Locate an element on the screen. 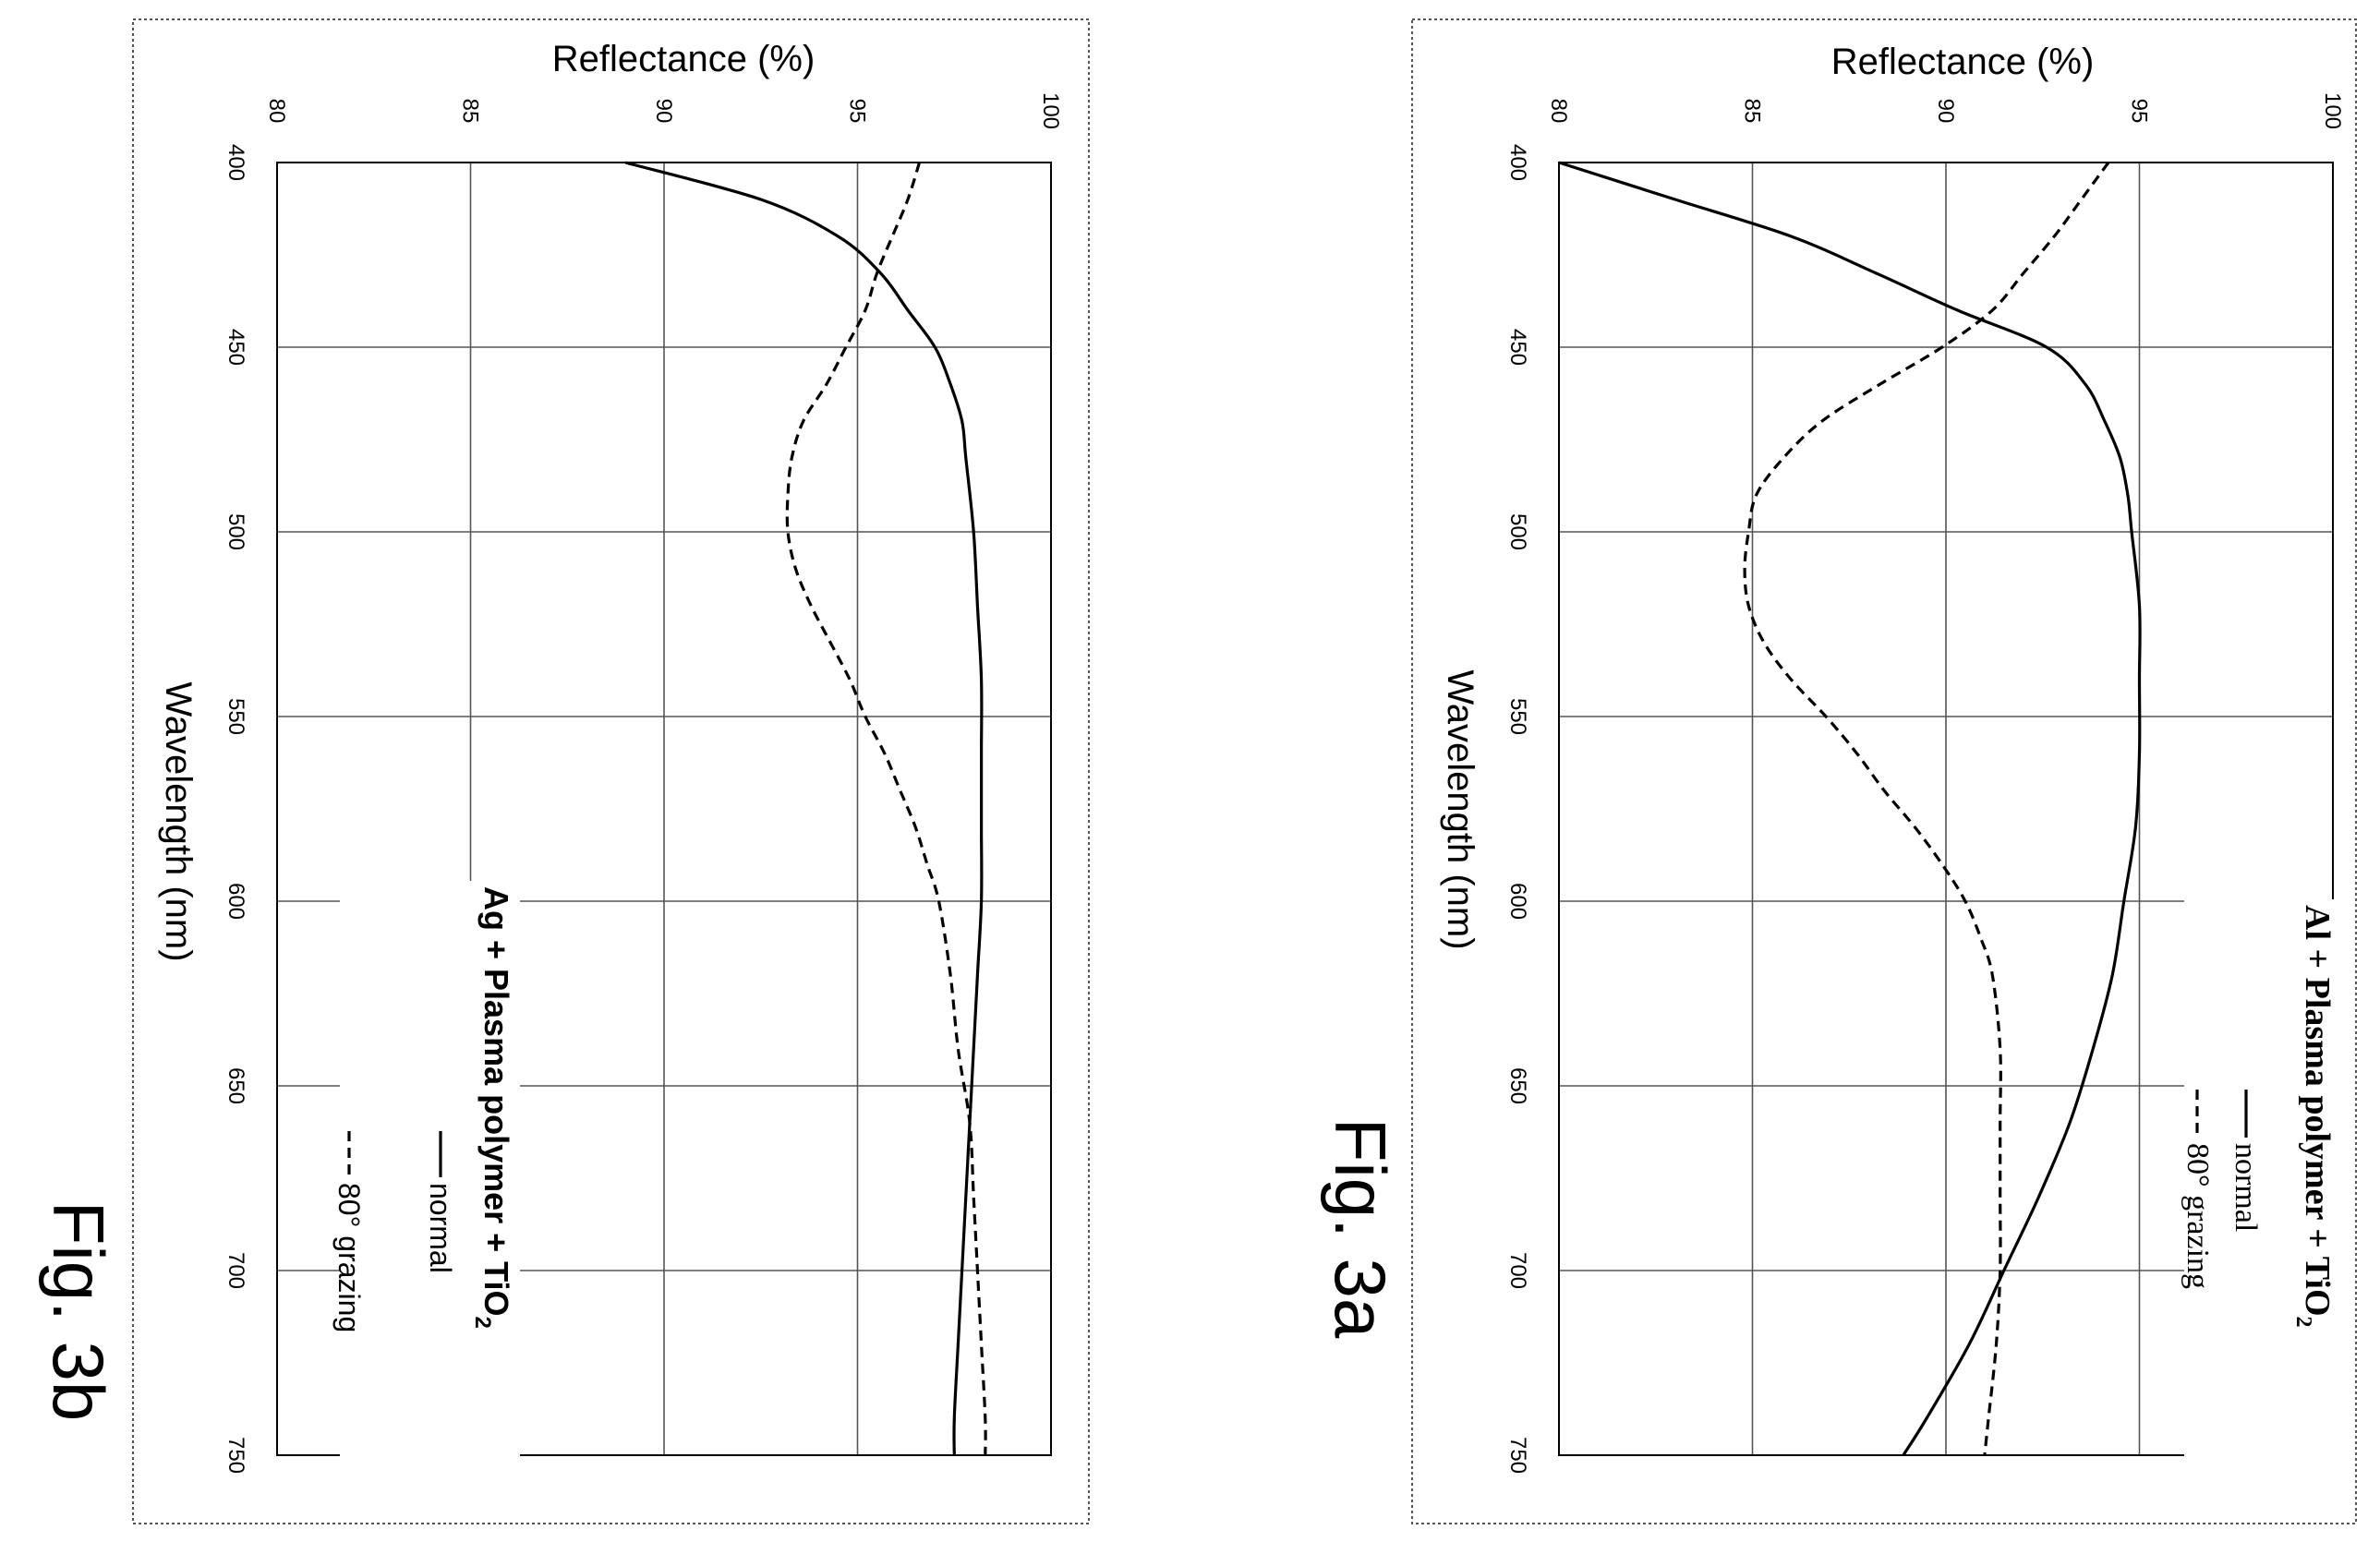 The width and height of the screenshot is (2380, 1542). fig3b-series-normal-line is located at coordinates (804, 808).